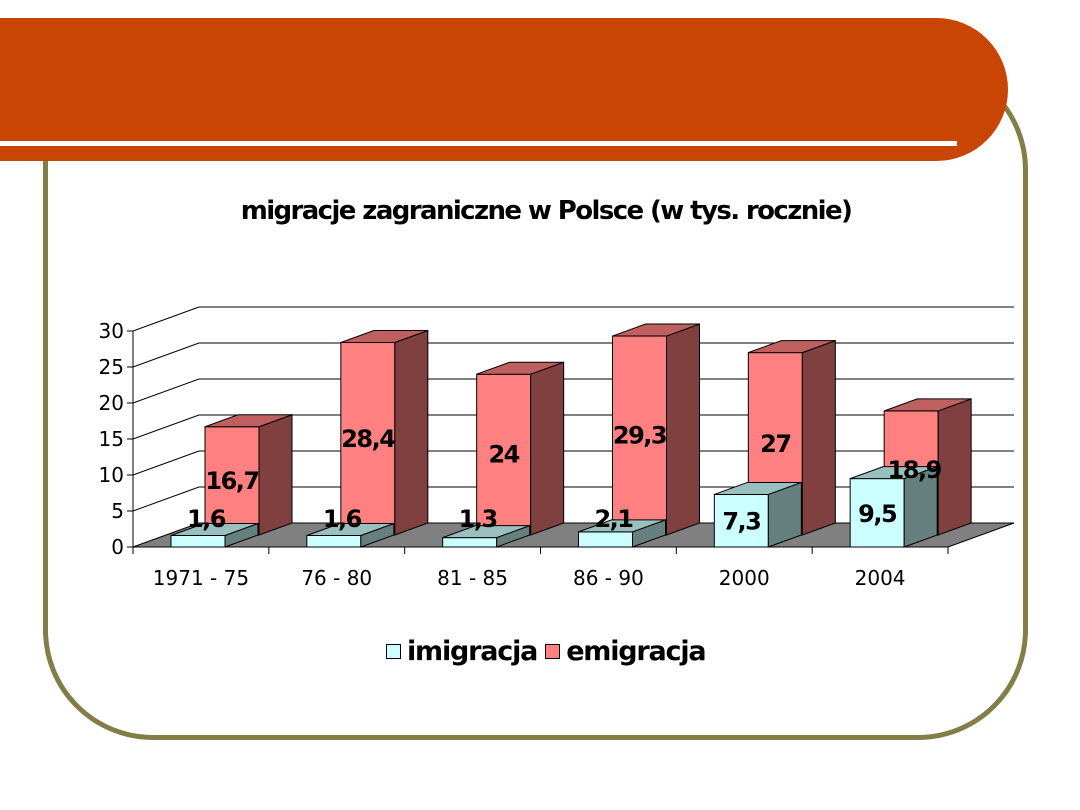  I want to click on data-label-imigracja: 9,5, so click(877, 514).